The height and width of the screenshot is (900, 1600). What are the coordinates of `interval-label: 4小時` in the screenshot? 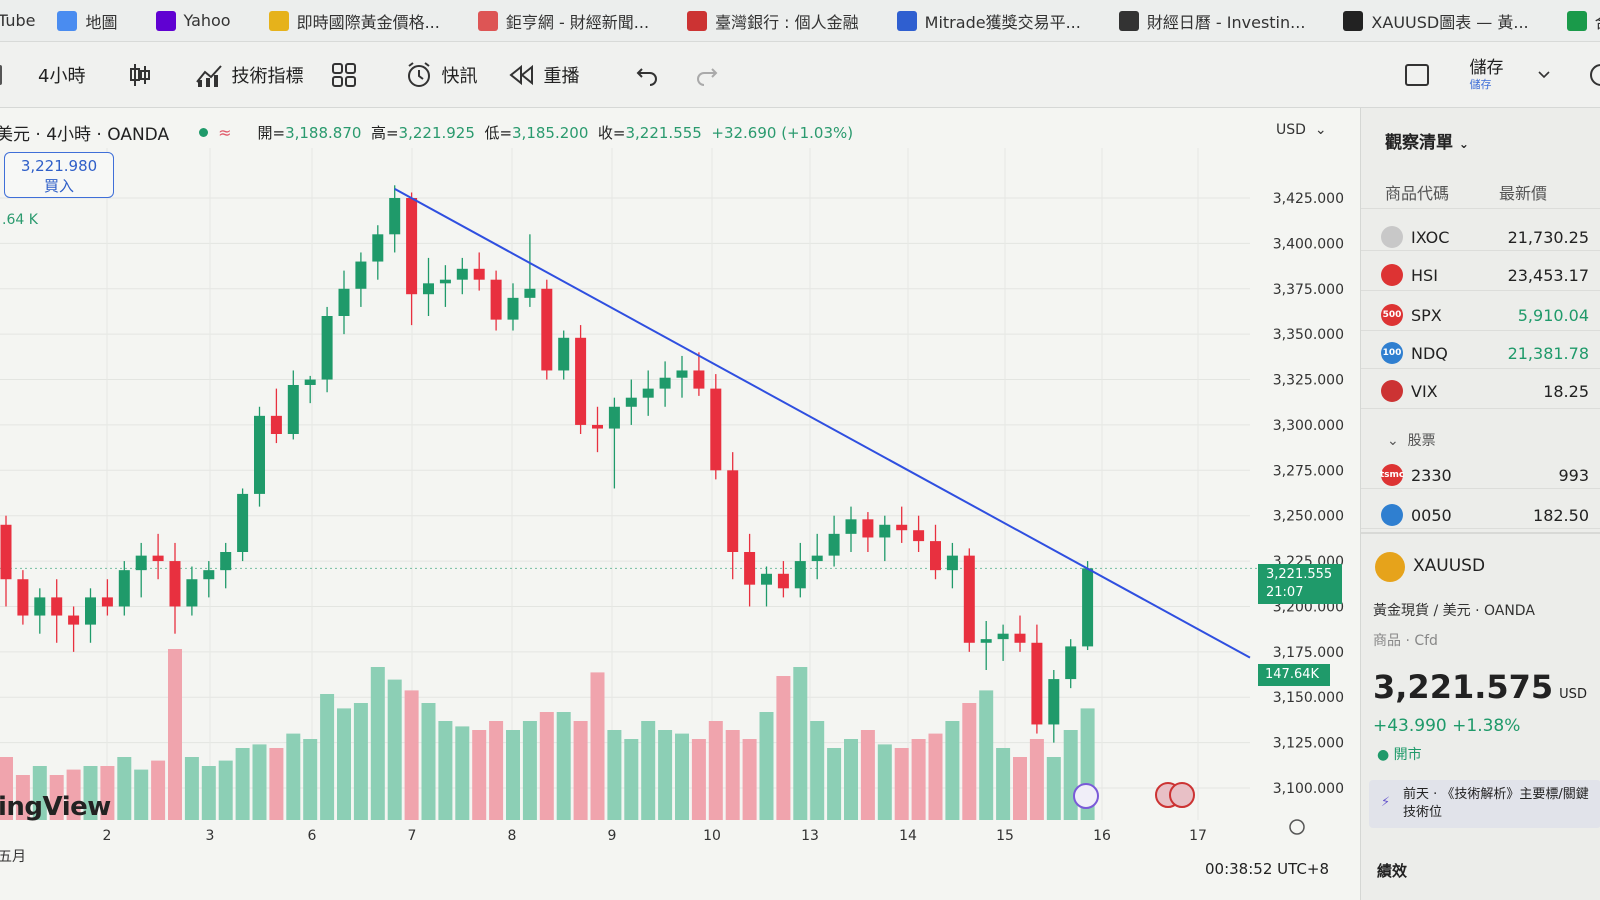 It's located at (62, 76).